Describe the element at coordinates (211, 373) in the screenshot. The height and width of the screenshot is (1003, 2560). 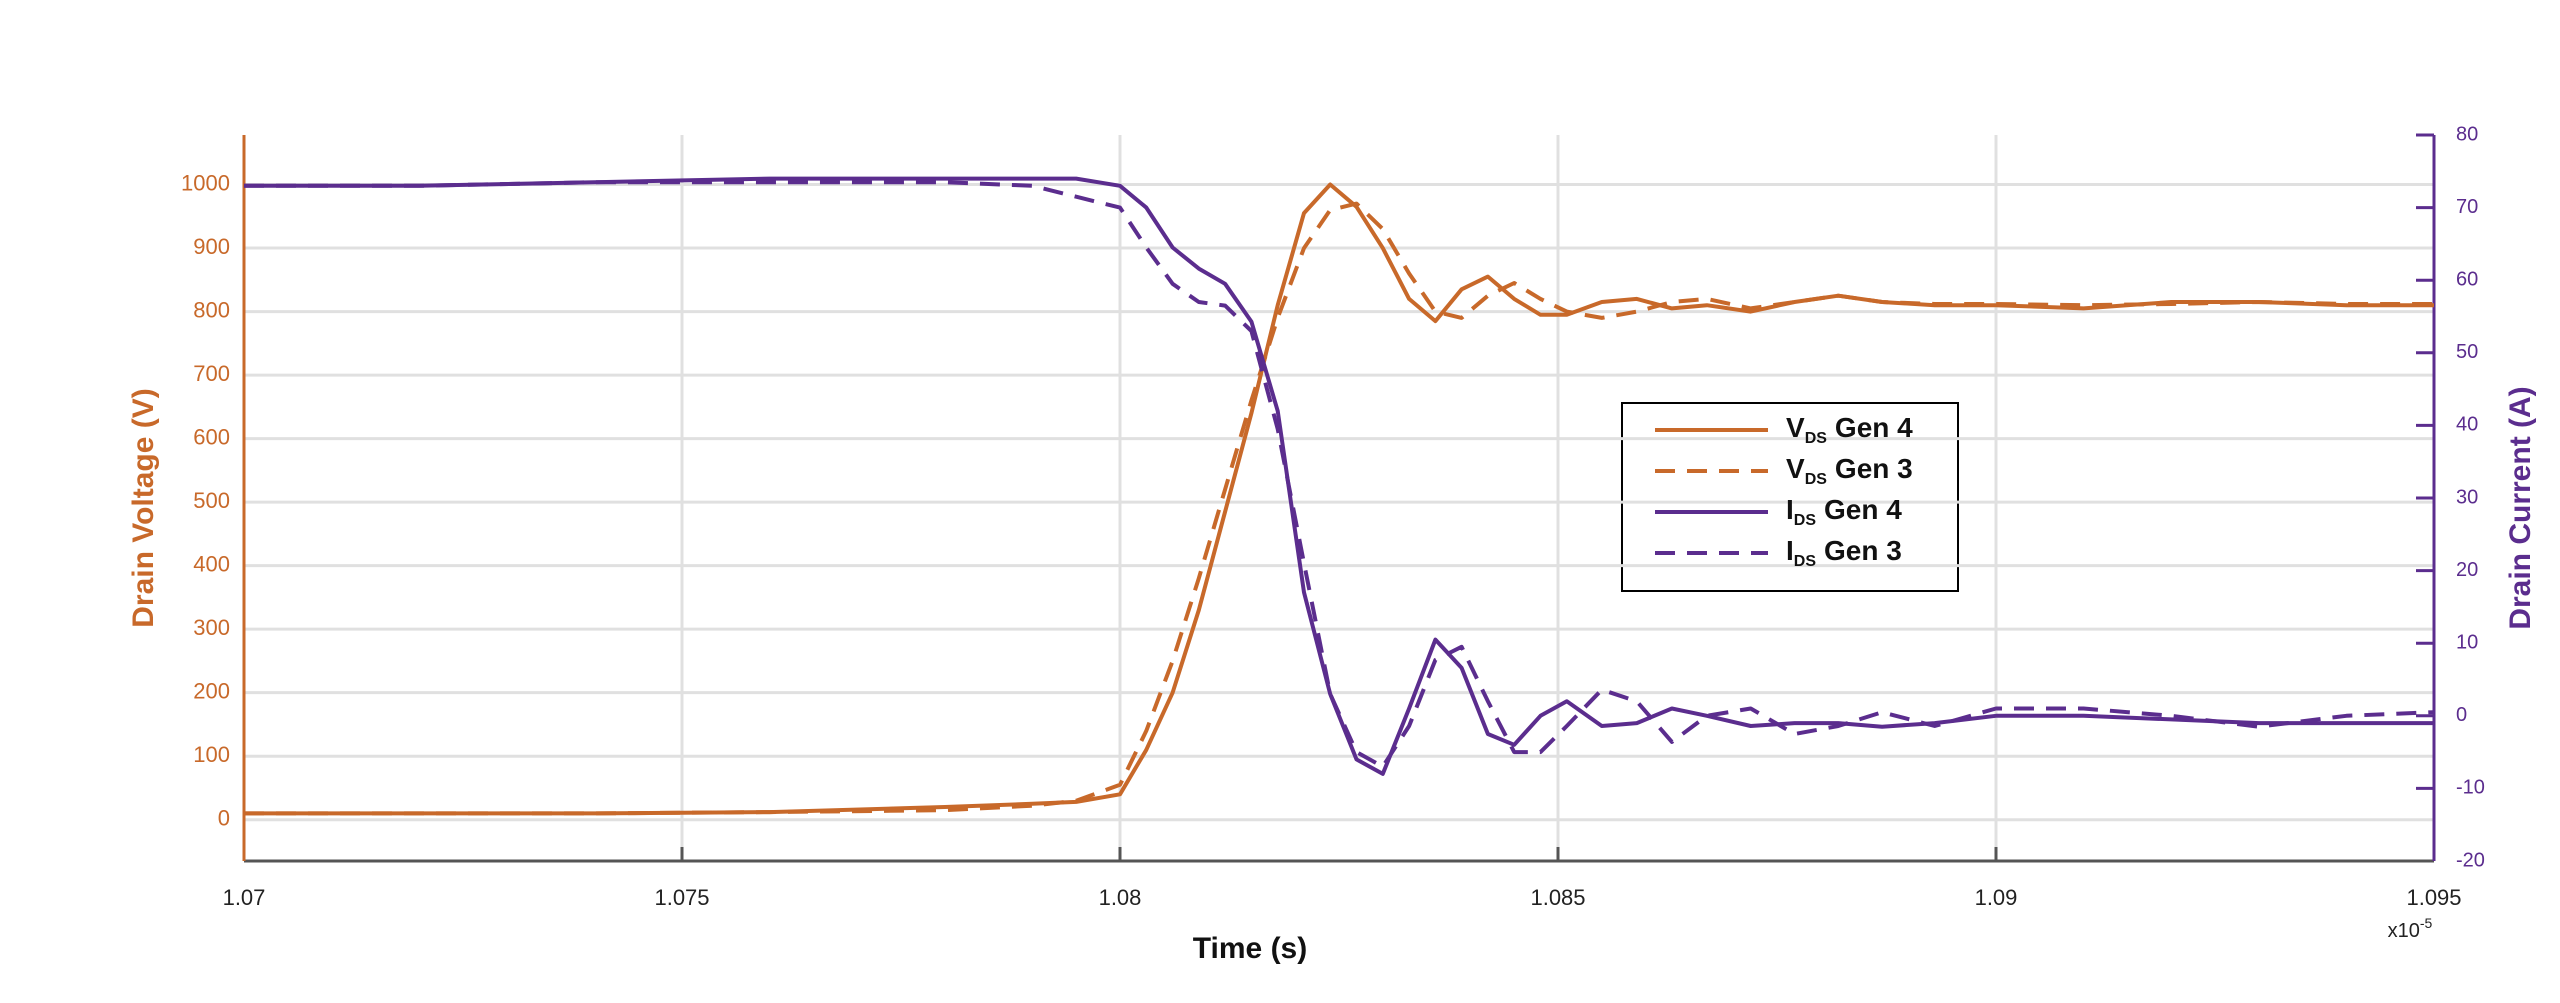
I see `y-tick-label: 700` at that location.